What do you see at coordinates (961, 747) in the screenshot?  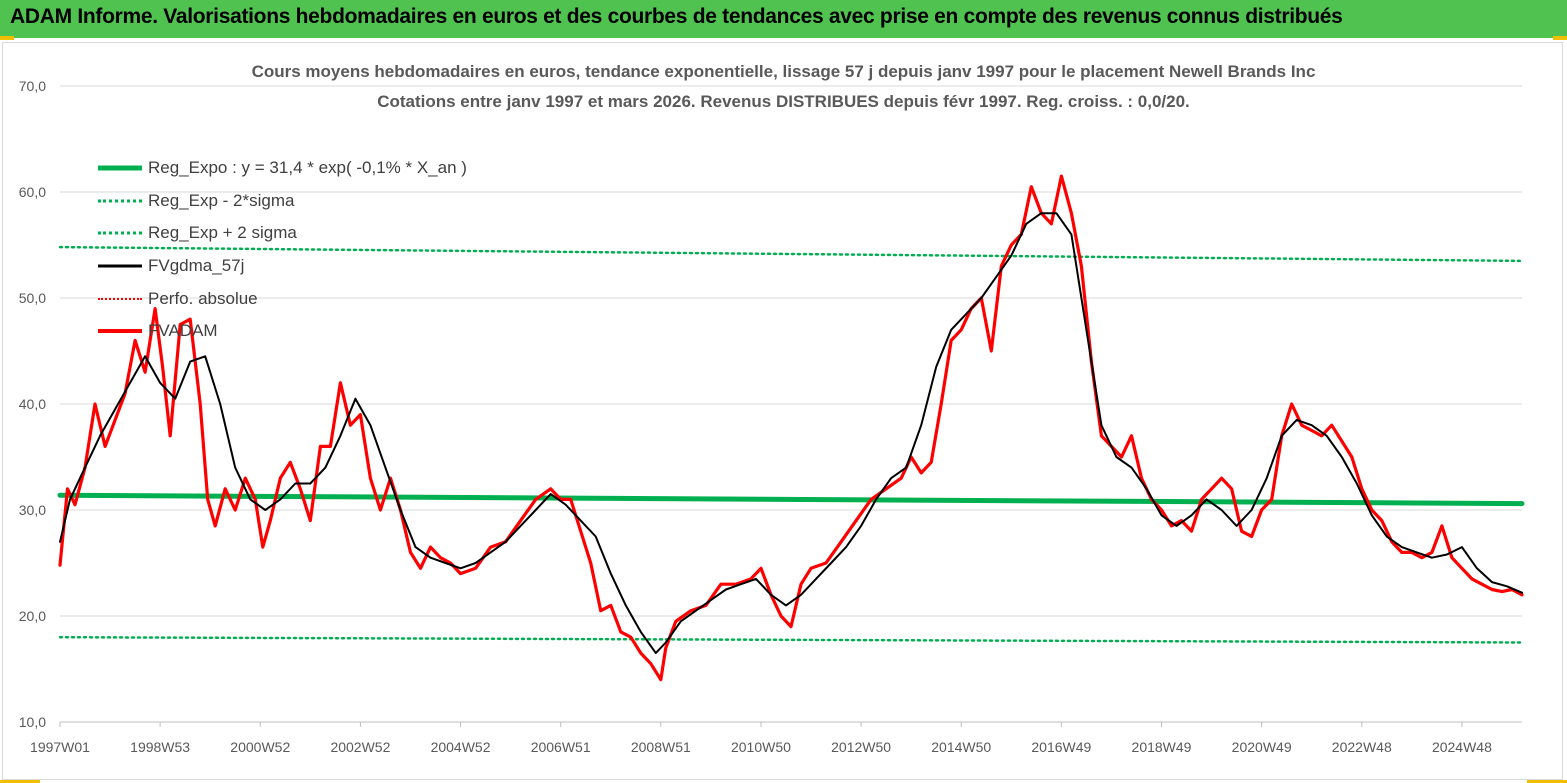 I see `x-tick-label: 2014W50` at bounding box center [961, 747].